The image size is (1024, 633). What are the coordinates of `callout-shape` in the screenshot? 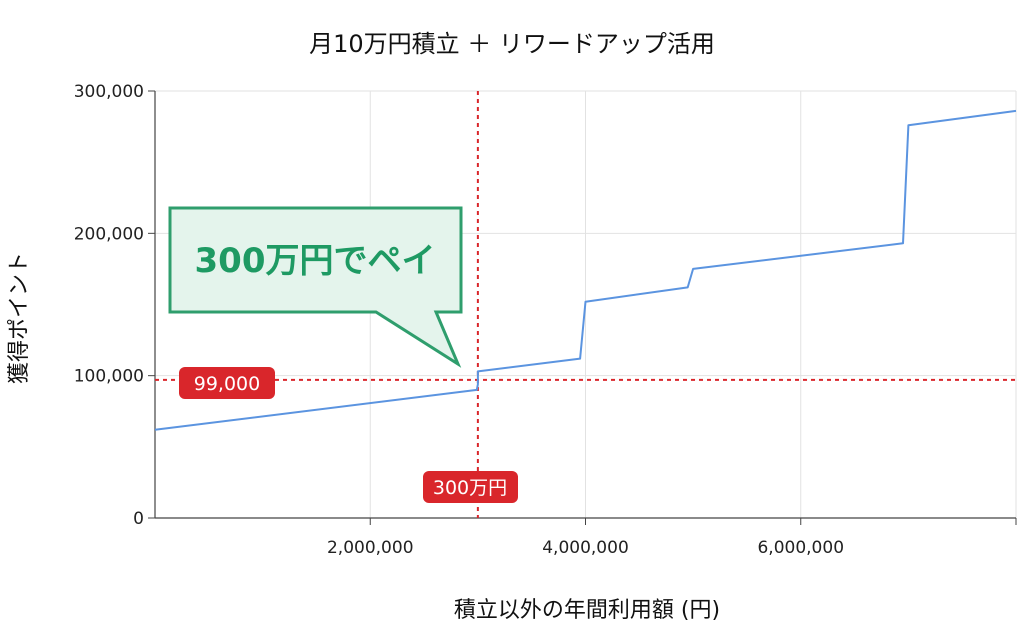 It's located at (315, 287).